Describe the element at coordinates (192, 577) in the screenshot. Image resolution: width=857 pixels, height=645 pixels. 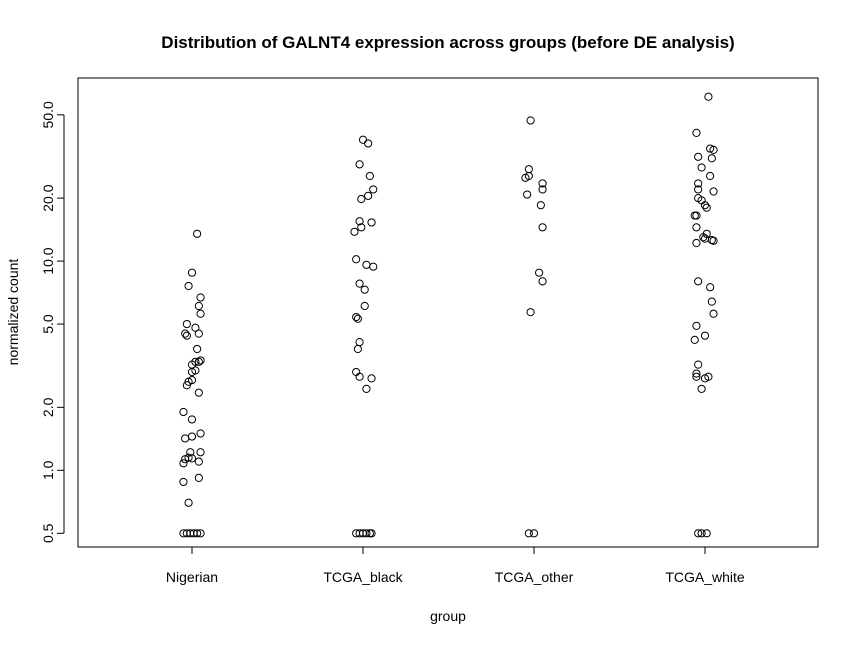
I see `x-tick-label: Nigerian` at that location.